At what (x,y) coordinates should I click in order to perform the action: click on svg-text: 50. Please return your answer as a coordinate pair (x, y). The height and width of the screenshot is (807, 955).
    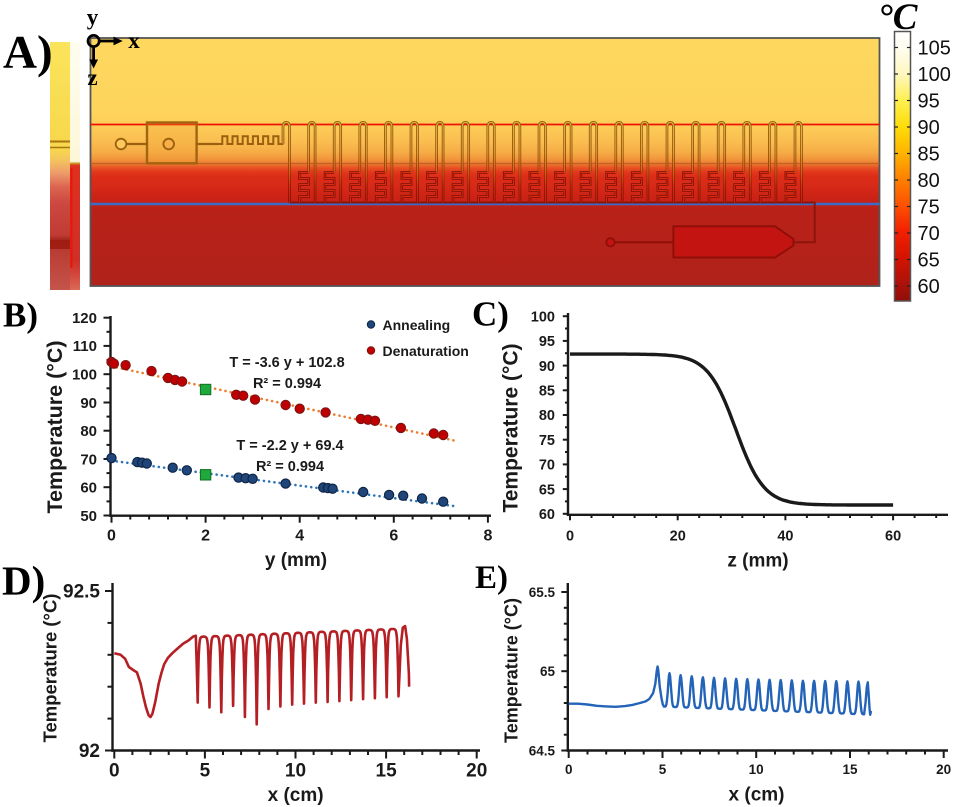
    Looking at the image, I should click on (88, 516).